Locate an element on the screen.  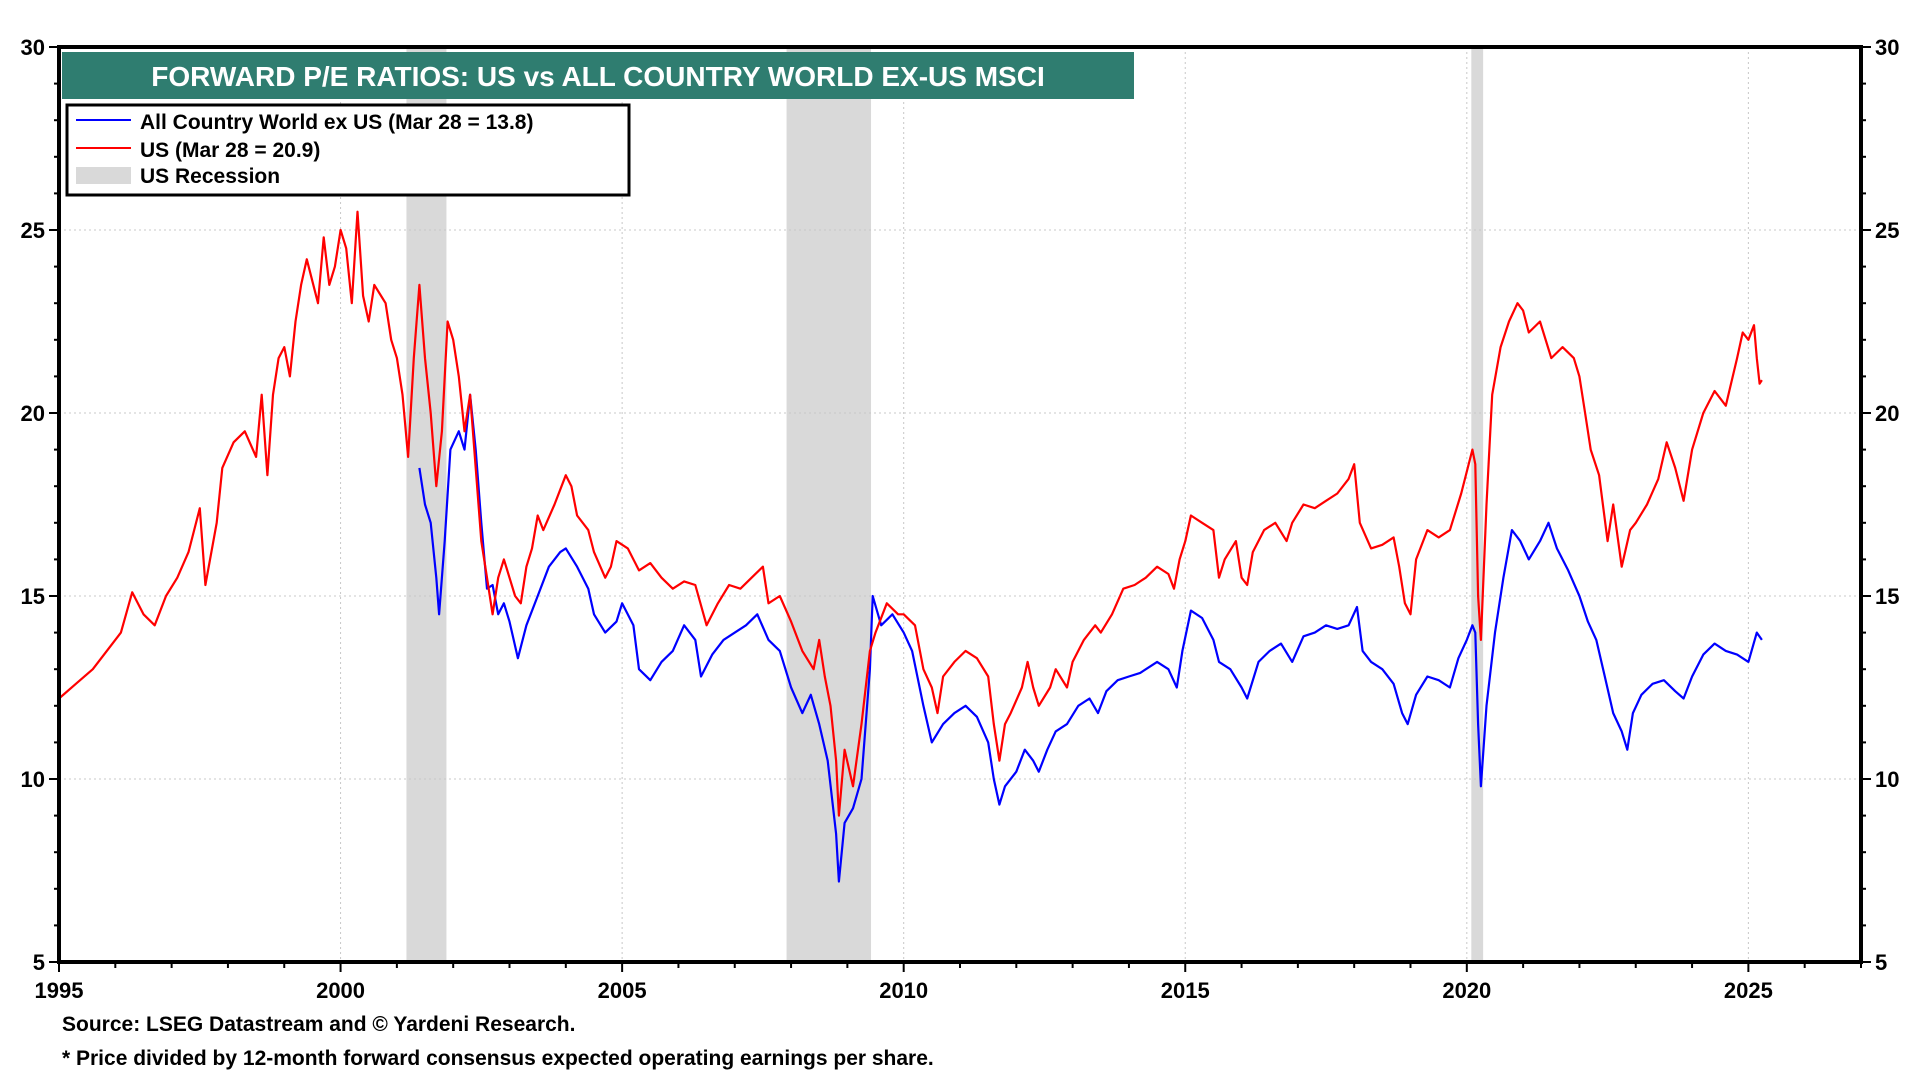
y-tick-label-right: 10 is located at coordinates (1887, 779).